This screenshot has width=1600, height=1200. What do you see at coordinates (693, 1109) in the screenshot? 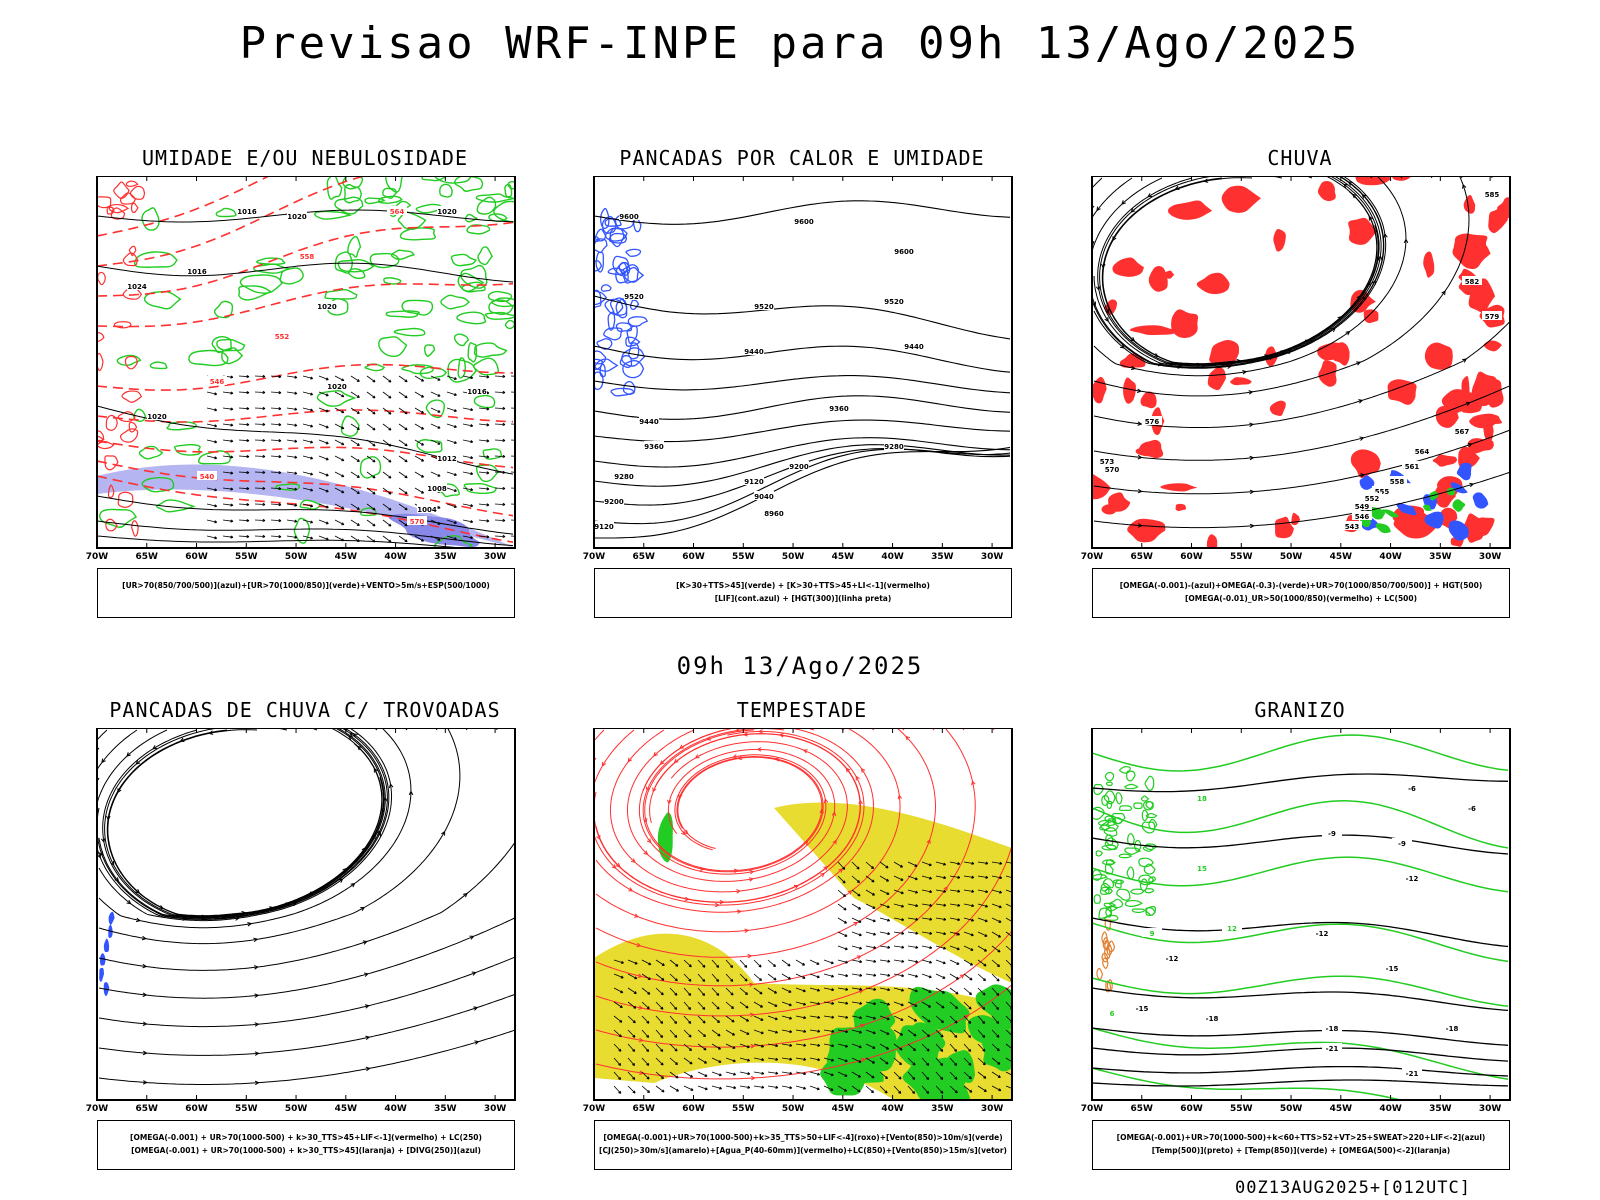
I see `lon-tick-label: 60W` at bounding box center [693, 1109].